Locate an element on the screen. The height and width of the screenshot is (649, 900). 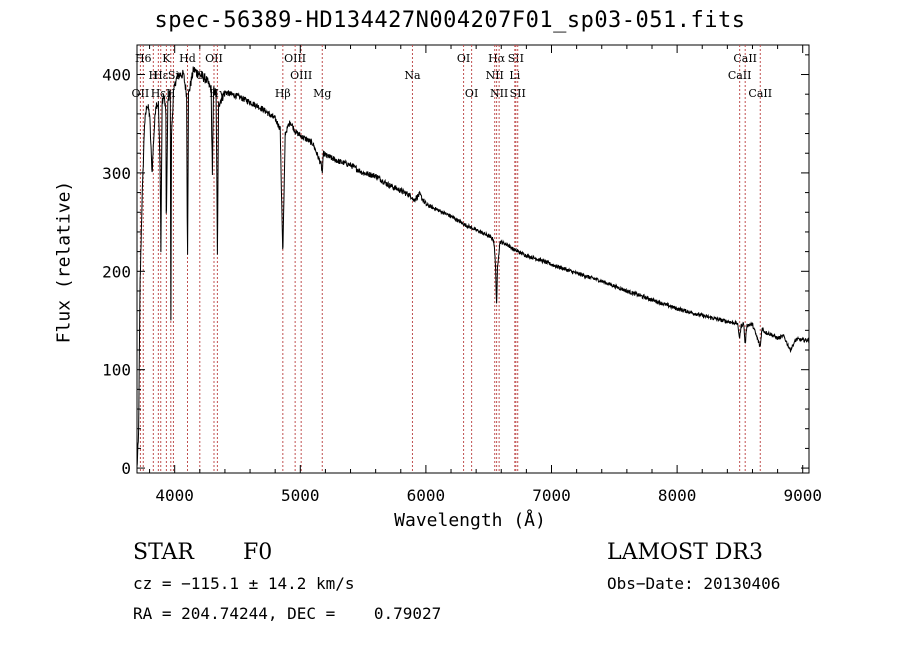
marker-label: Hβ is located at coordinates (283, 93).